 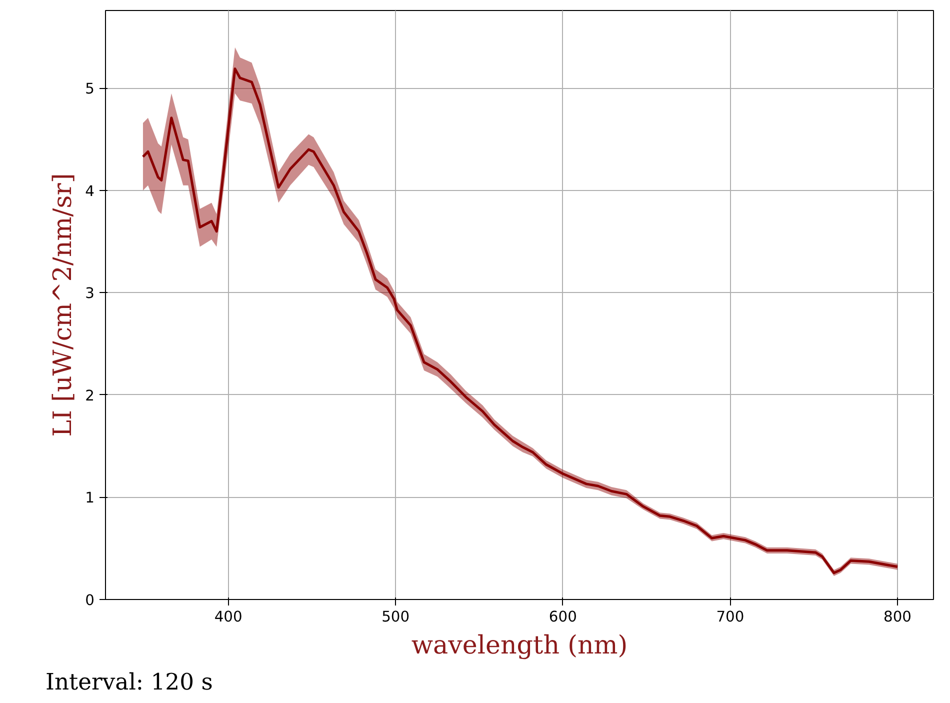 What do you see at coordinates (562, 617) in the screenshot?
I see `x-tick-label: 600` at bounding box center [562, 617].